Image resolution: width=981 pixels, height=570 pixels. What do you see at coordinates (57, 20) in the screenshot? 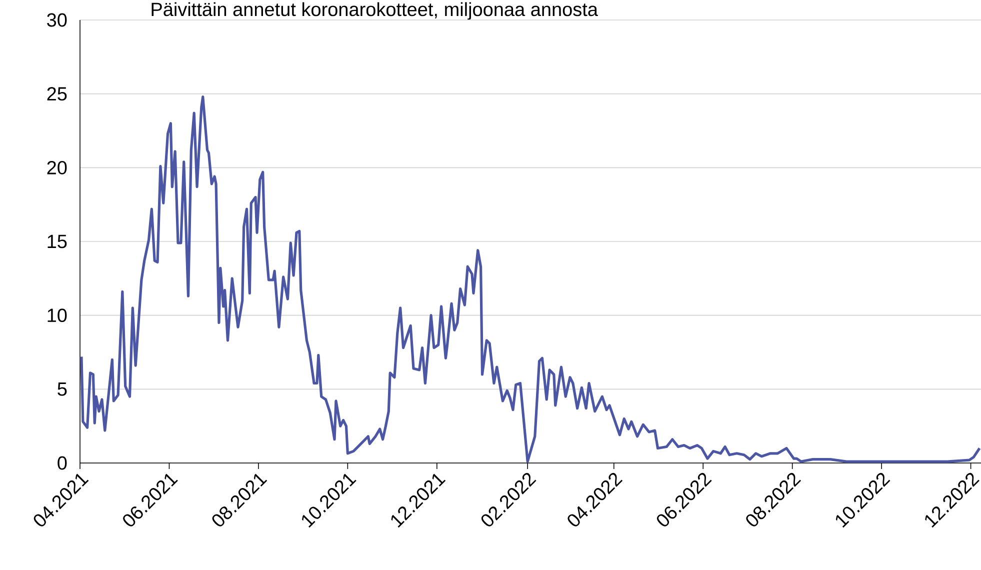
I see `y-tick-label: 30` at bounding box center [57, 20].